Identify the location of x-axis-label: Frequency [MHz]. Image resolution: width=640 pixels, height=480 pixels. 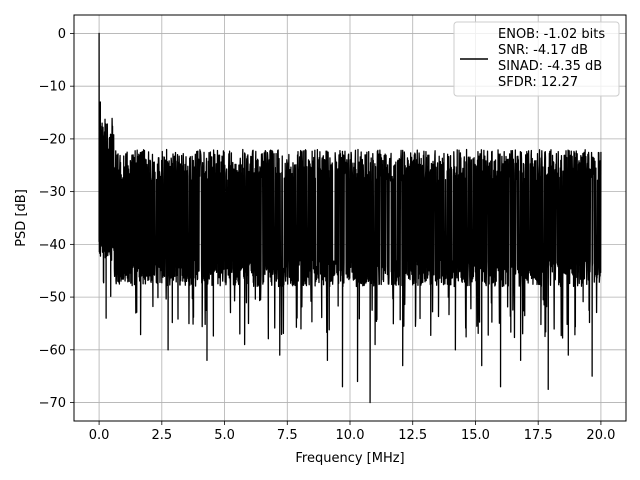
(349, 458).